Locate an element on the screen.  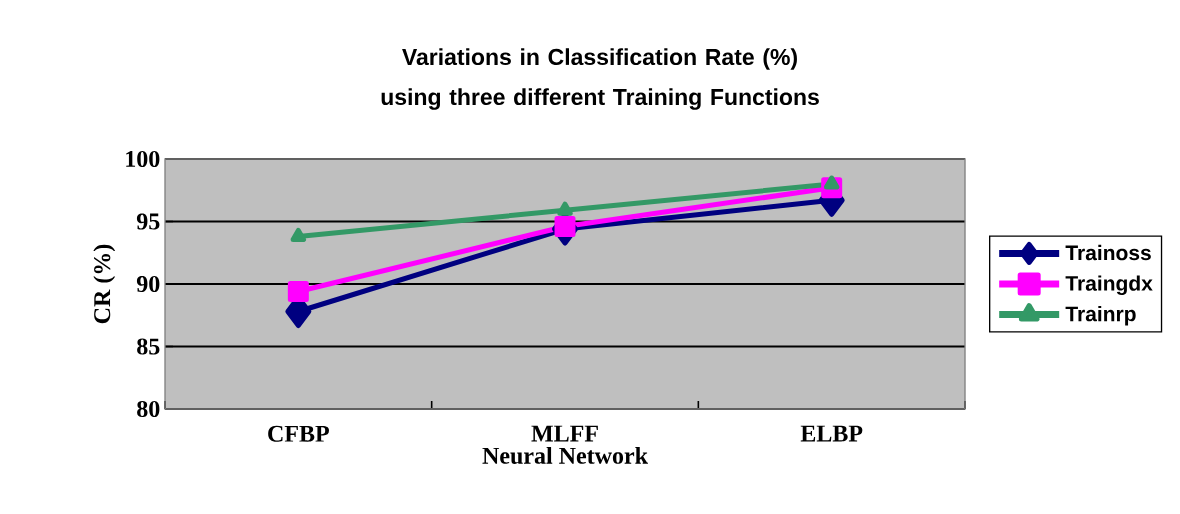
y-axis-title: CR (%) is located at coordinates (104, 284).